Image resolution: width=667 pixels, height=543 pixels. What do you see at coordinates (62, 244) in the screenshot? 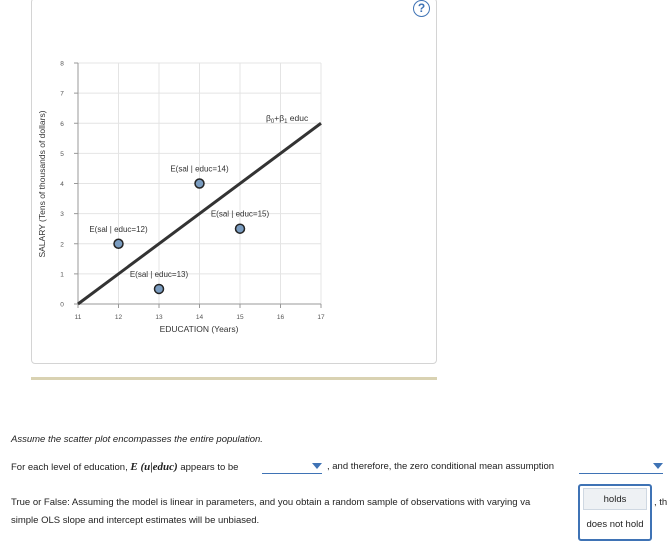
I see `y-tick-label: 2` at bounding box center [62, 244].